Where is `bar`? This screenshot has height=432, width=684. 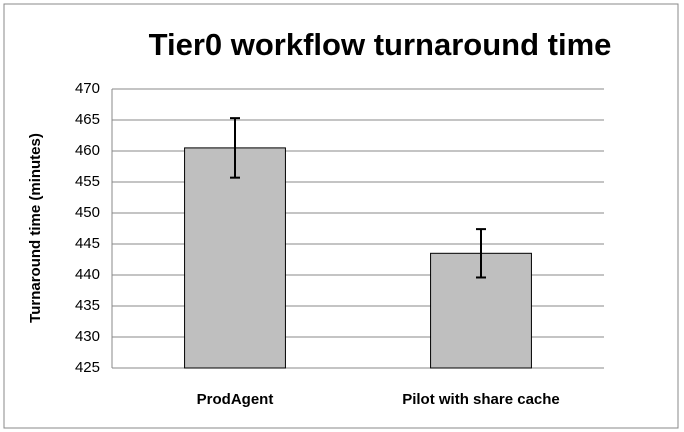 bar is located at coordinates (235, 258).